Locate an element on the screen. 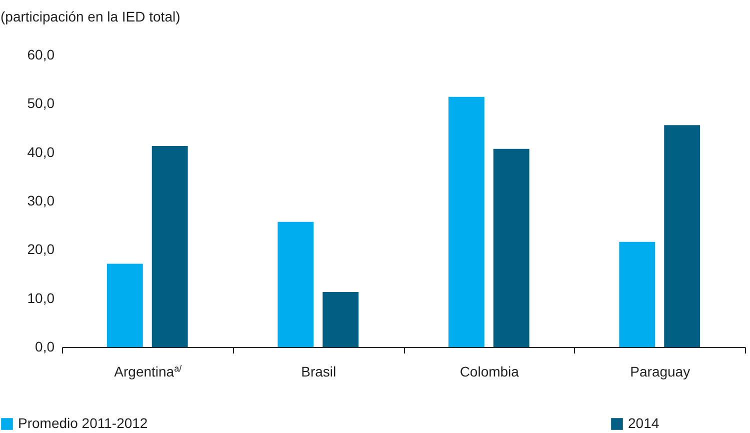 This screenshot has height=433, width=750. legend-label: 2014 is located at coordinates (644, 423).